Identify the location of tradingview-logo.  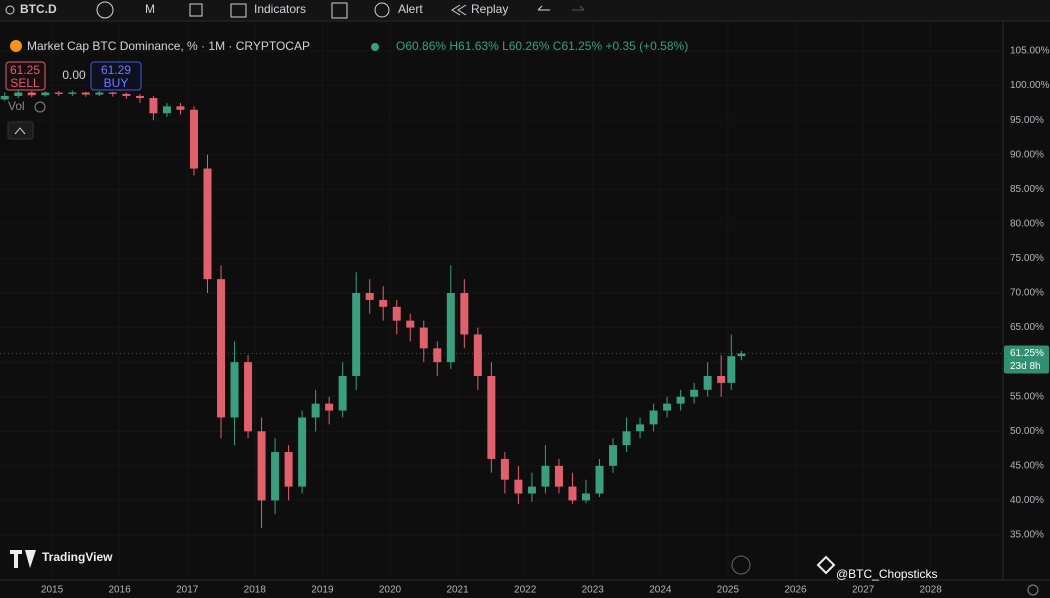
(23, 559).